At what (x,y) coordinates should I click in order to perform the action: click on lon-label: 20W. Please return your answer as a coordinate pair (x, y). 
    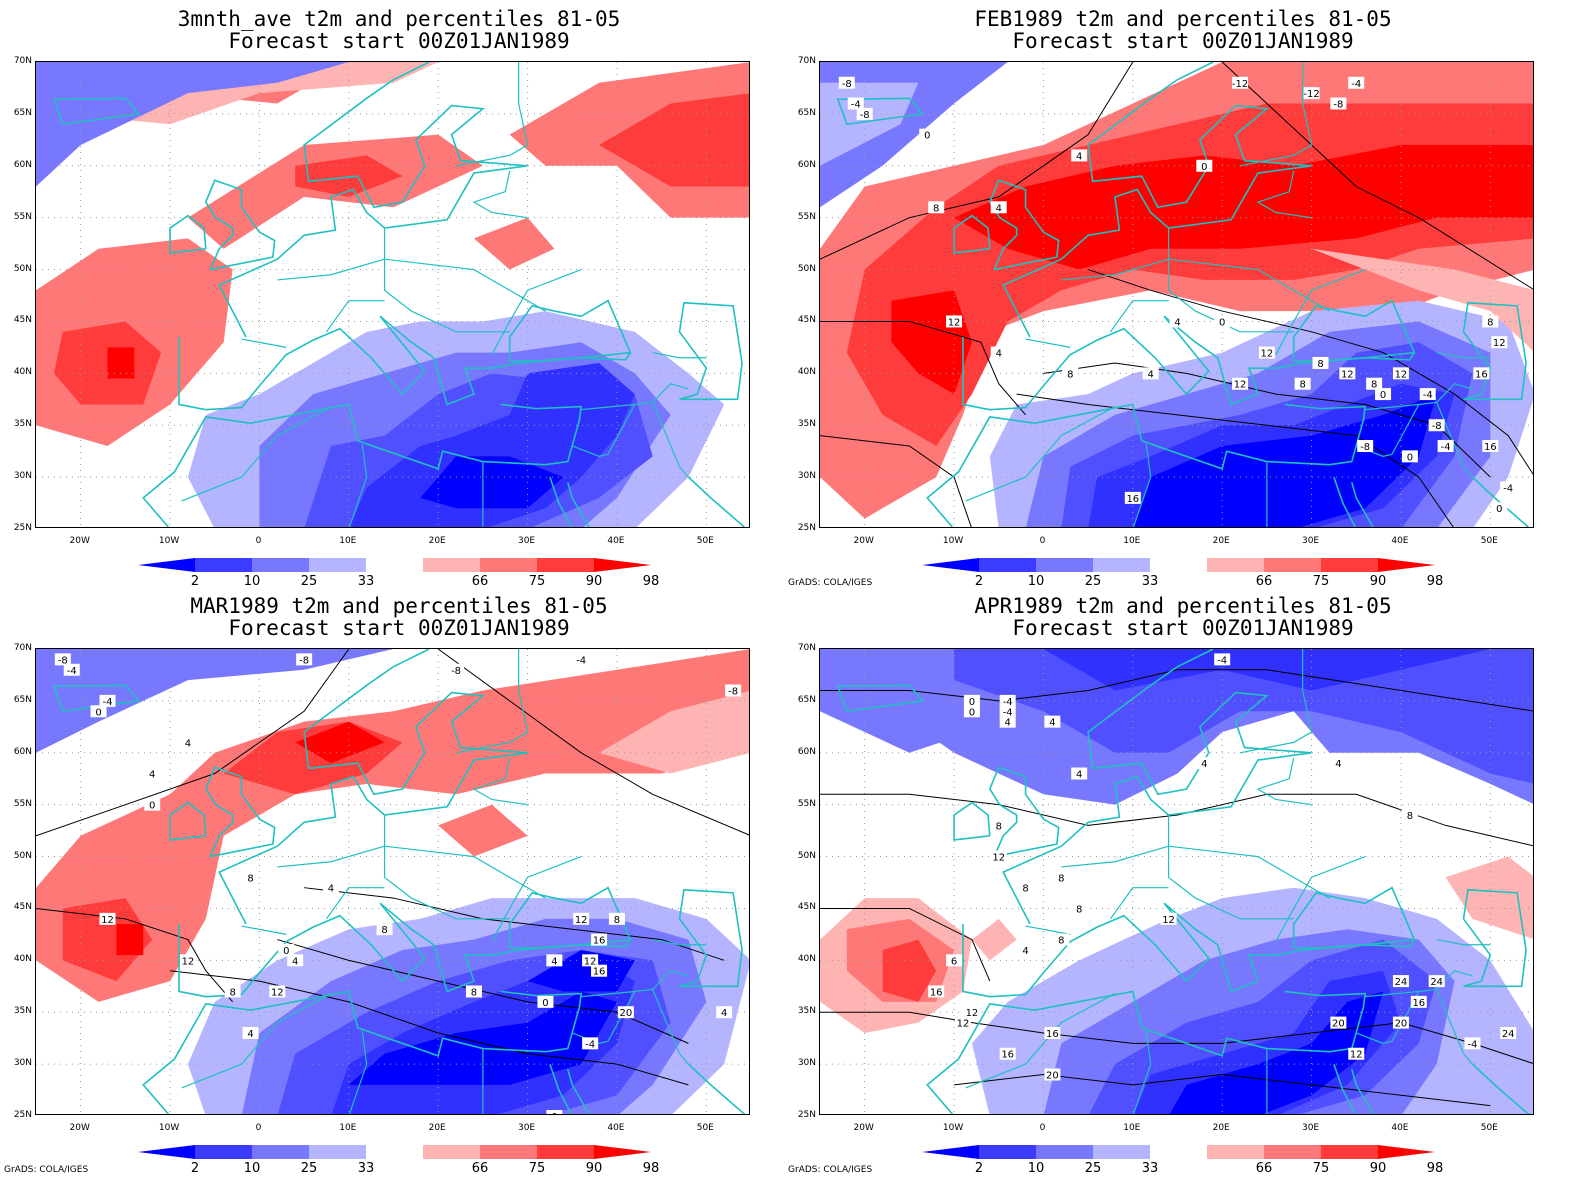
    Looking at the image, I should click on (79, 541).